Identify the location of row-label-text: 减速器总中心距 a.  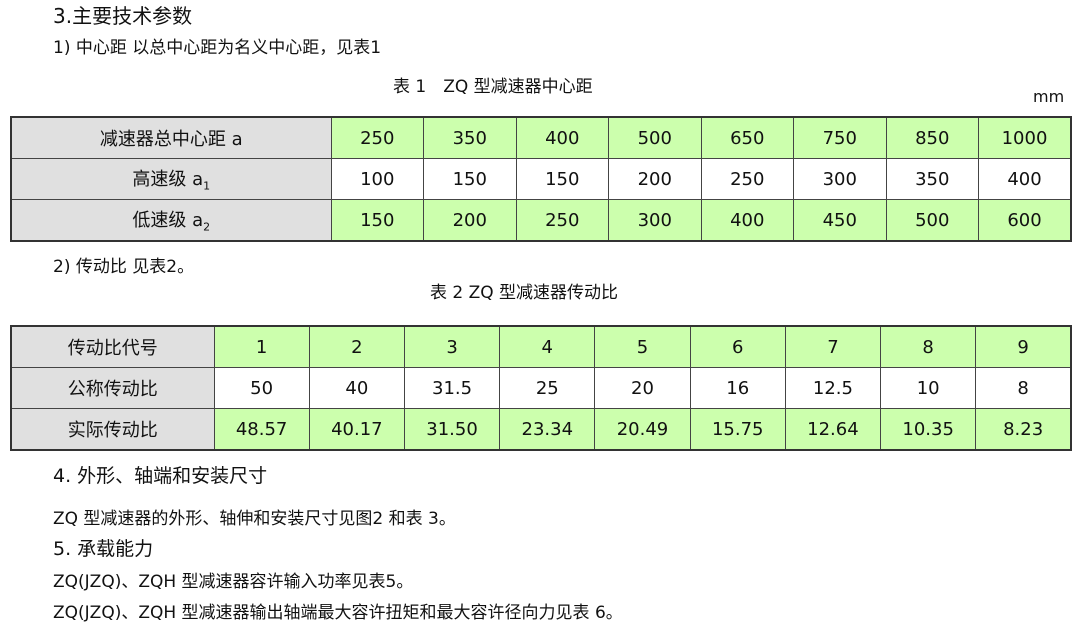
(171, 139).